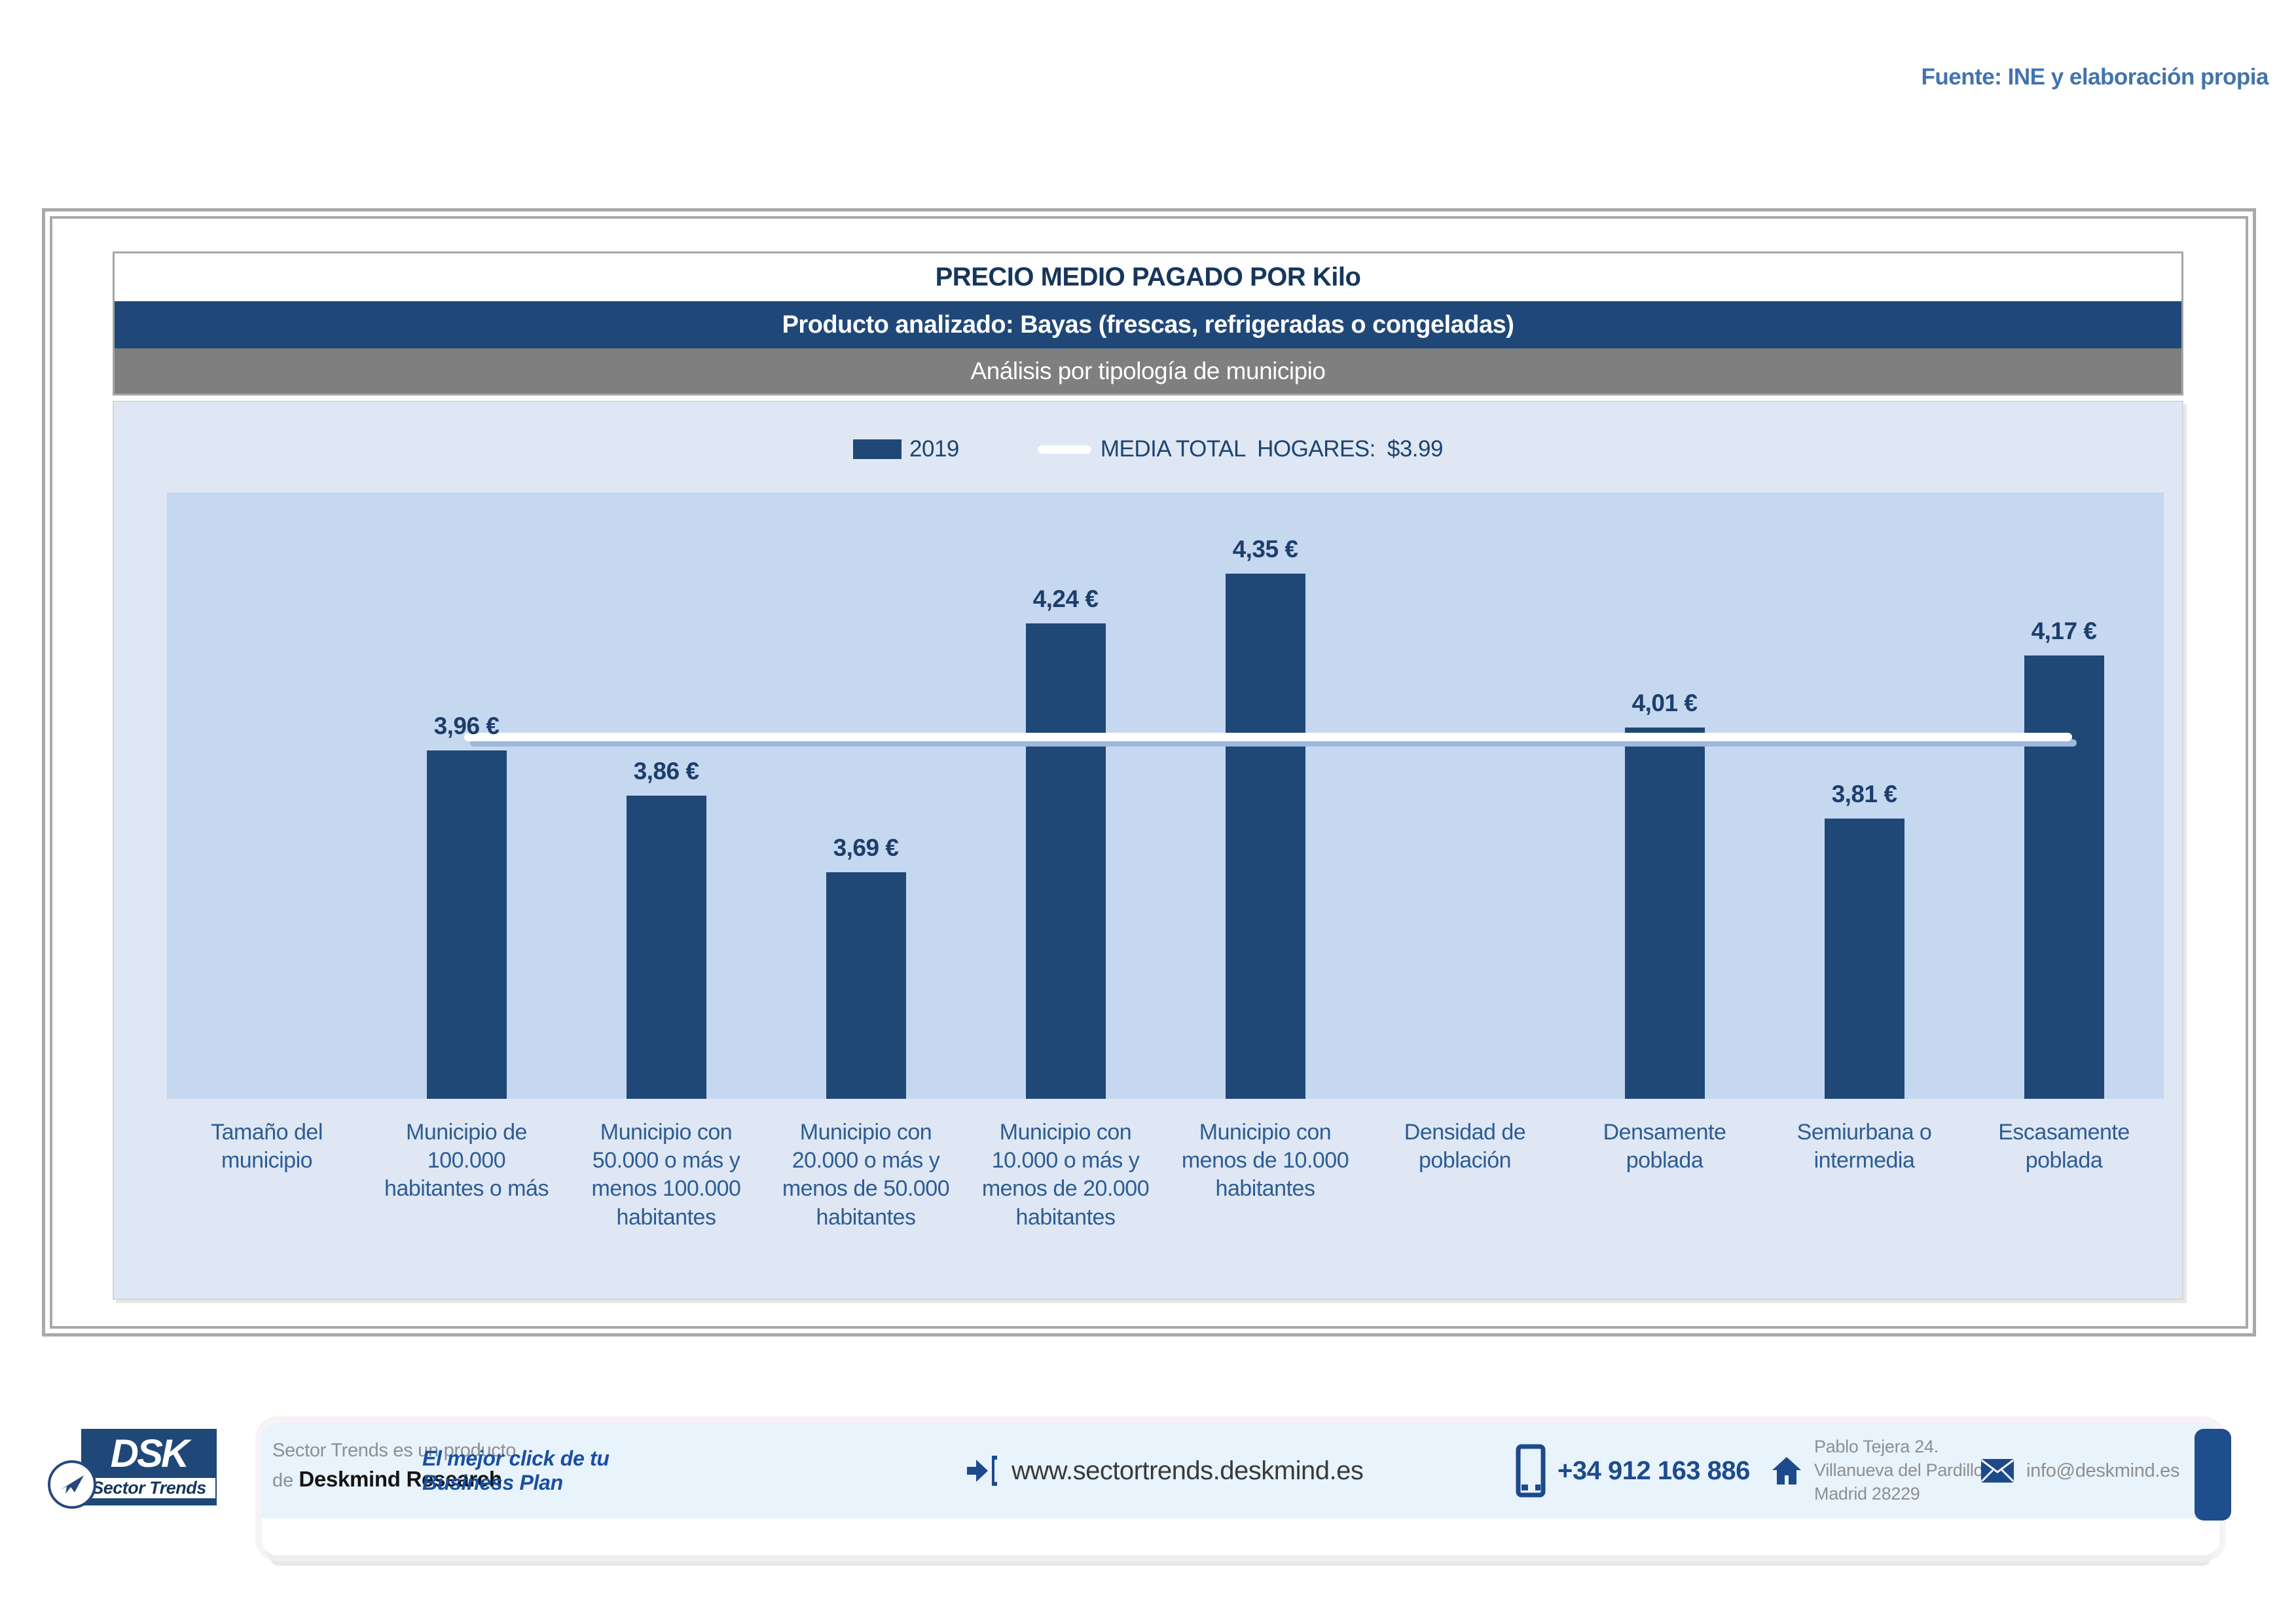  I want to click on bar-value-label: 4,35 €, so click(1265, 549).